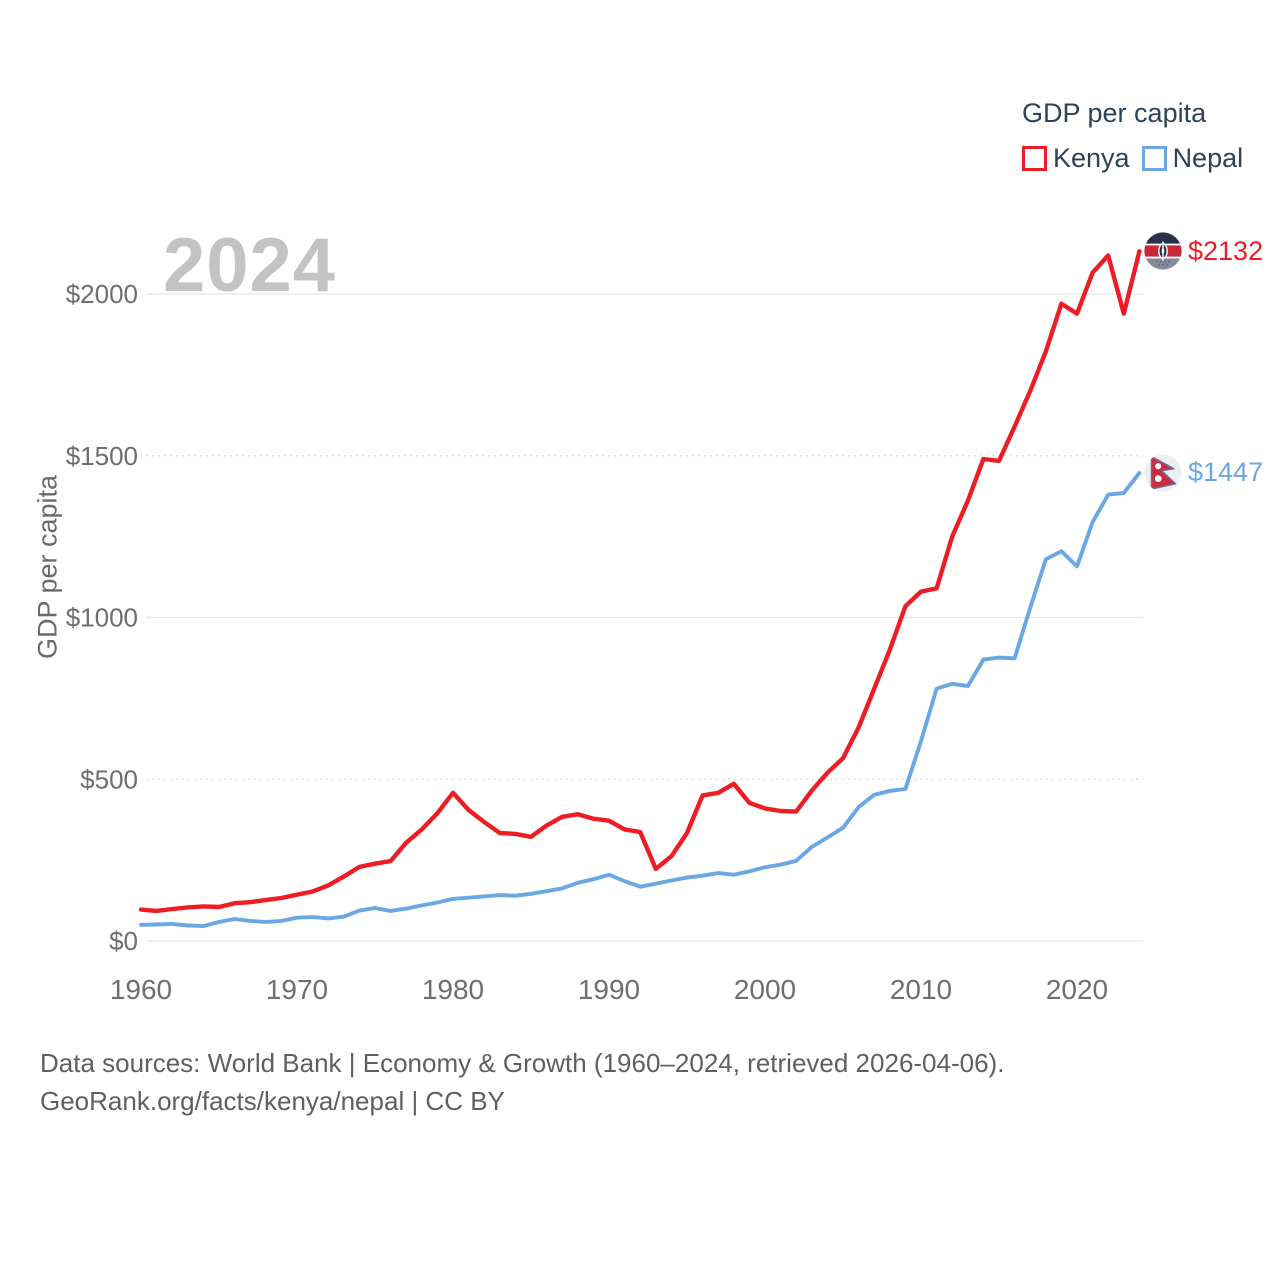  What do you see at coordinates (1163, 251) in the screenshot?
I see `kenya-flag-icon` at bounding box center [1163, 251].